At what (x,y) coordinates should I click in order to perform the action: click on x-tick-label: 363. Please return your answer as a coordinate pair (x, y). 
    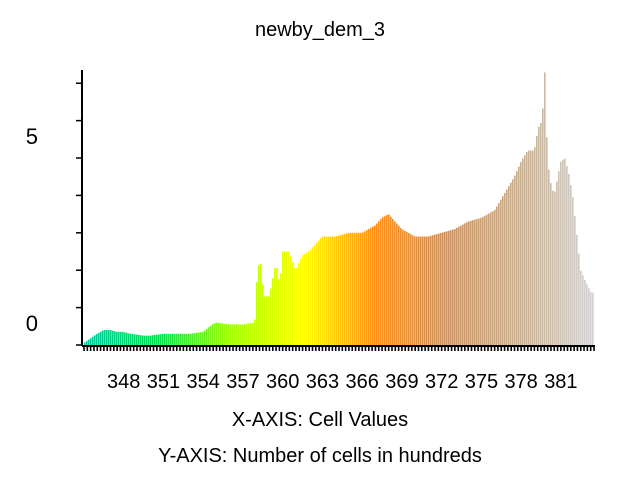
    Looking at the image, I should click on (322, 382).